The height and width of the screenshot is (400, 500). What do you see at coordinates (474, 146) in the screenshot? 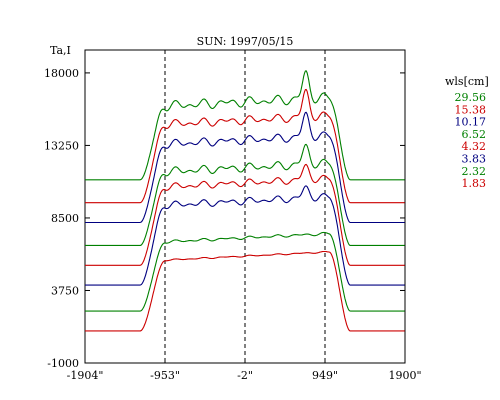
I see `legend-entry: 4.32` at bounding box center [474, 146].